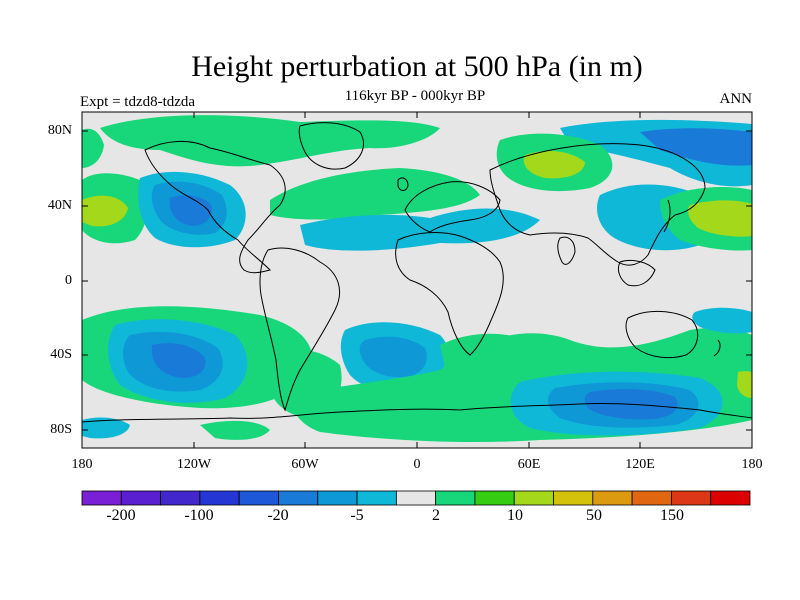 The width and height of the screenshot is (800, 600). I want to click on colorbar-label-neg200: -200, so click(121, 515).